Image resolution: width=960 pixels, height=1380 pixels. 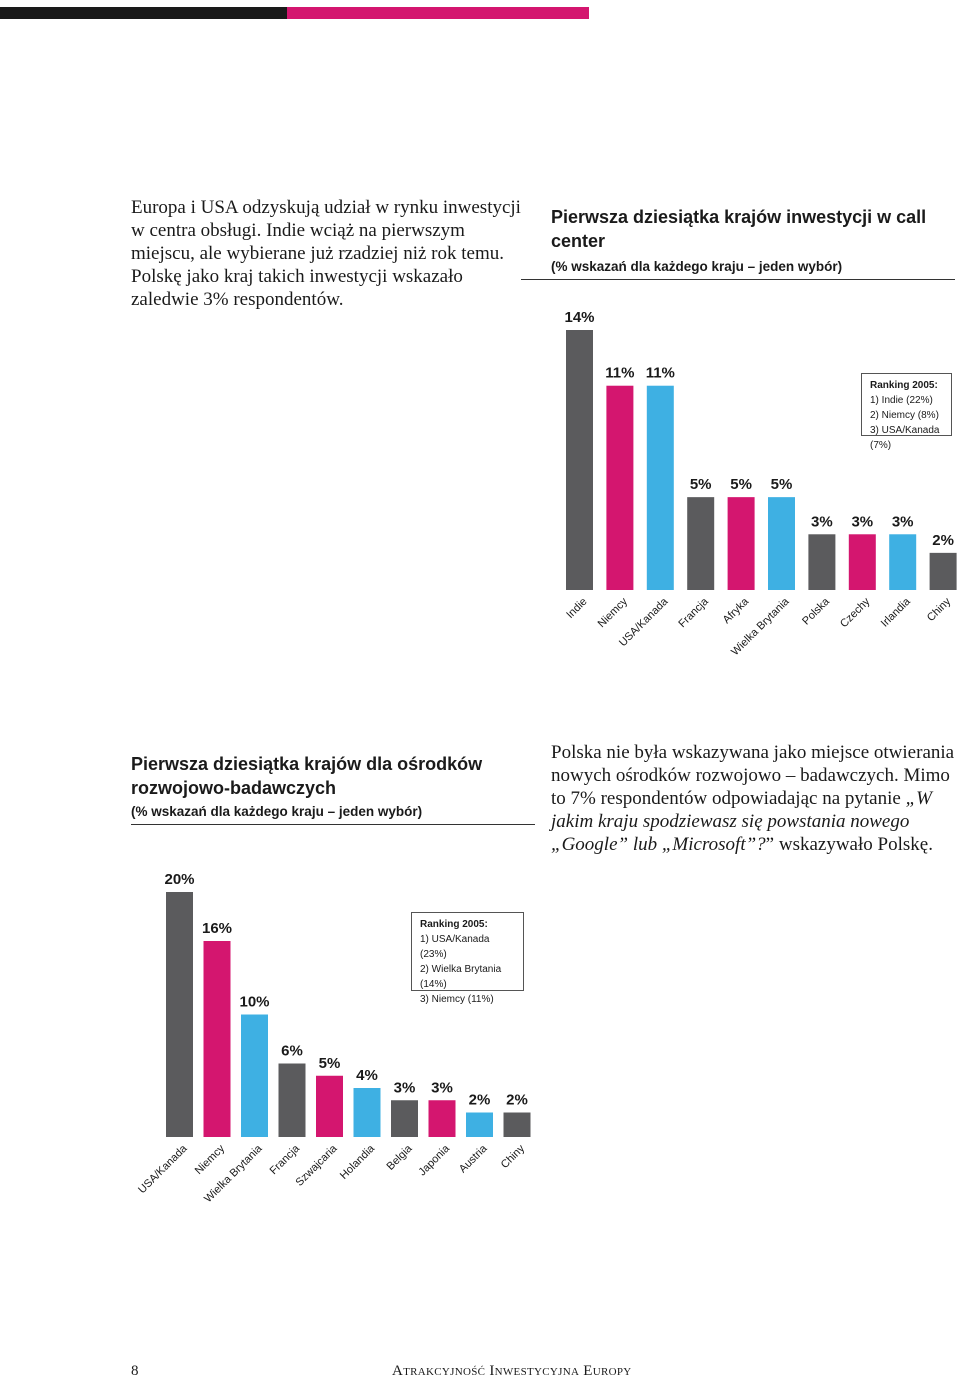 I want to click on chart2-value-label-5: 4%, so click(x=367, y=1075).